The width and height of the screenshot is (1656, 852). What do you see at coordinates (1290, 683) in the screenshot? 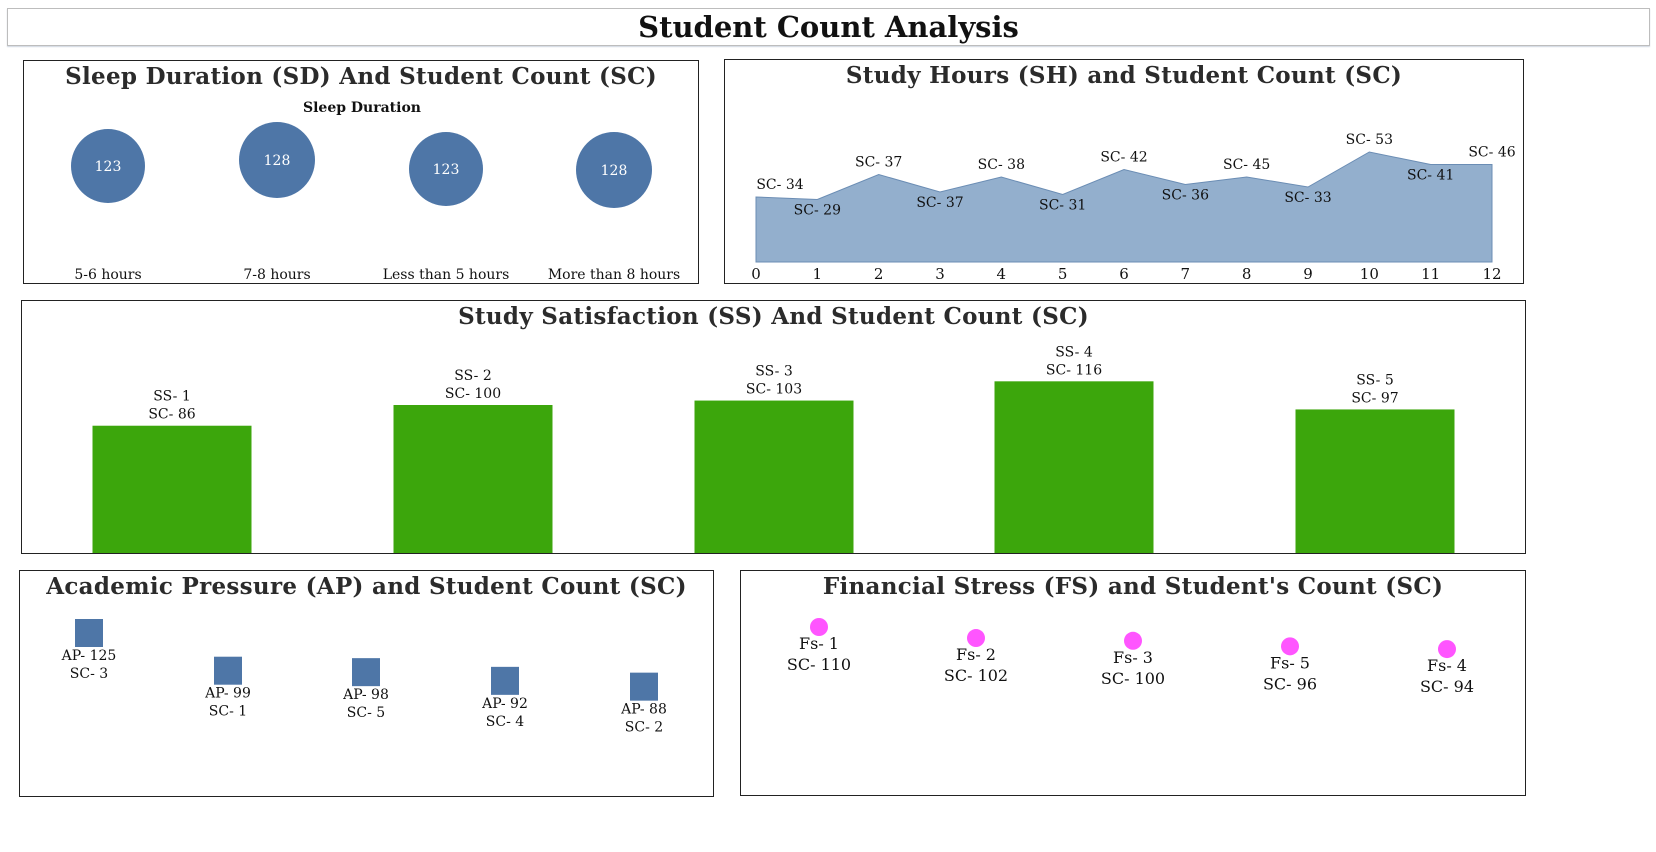
I see `financial-stress-count-label: SC- 96` at bounding box center [1290, 683].